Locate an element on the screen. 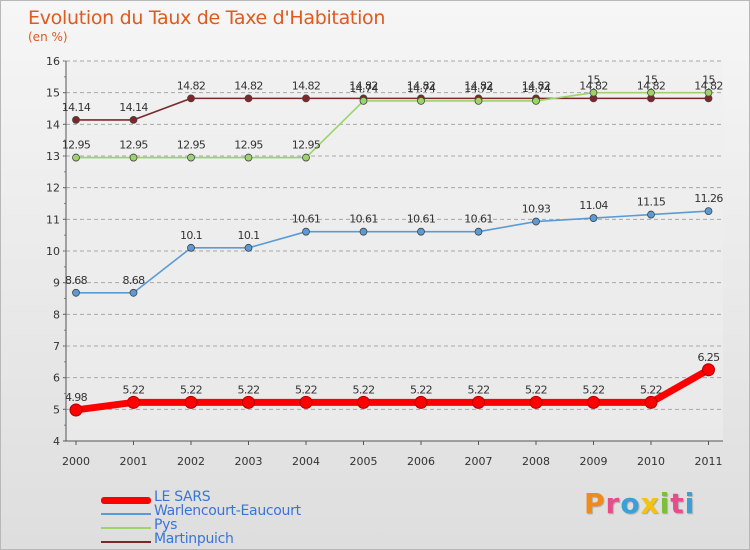 Image resolution: width=750 pixels, height=550 pixels. y-tick-label: 4 is located at coordinates (56, 441).